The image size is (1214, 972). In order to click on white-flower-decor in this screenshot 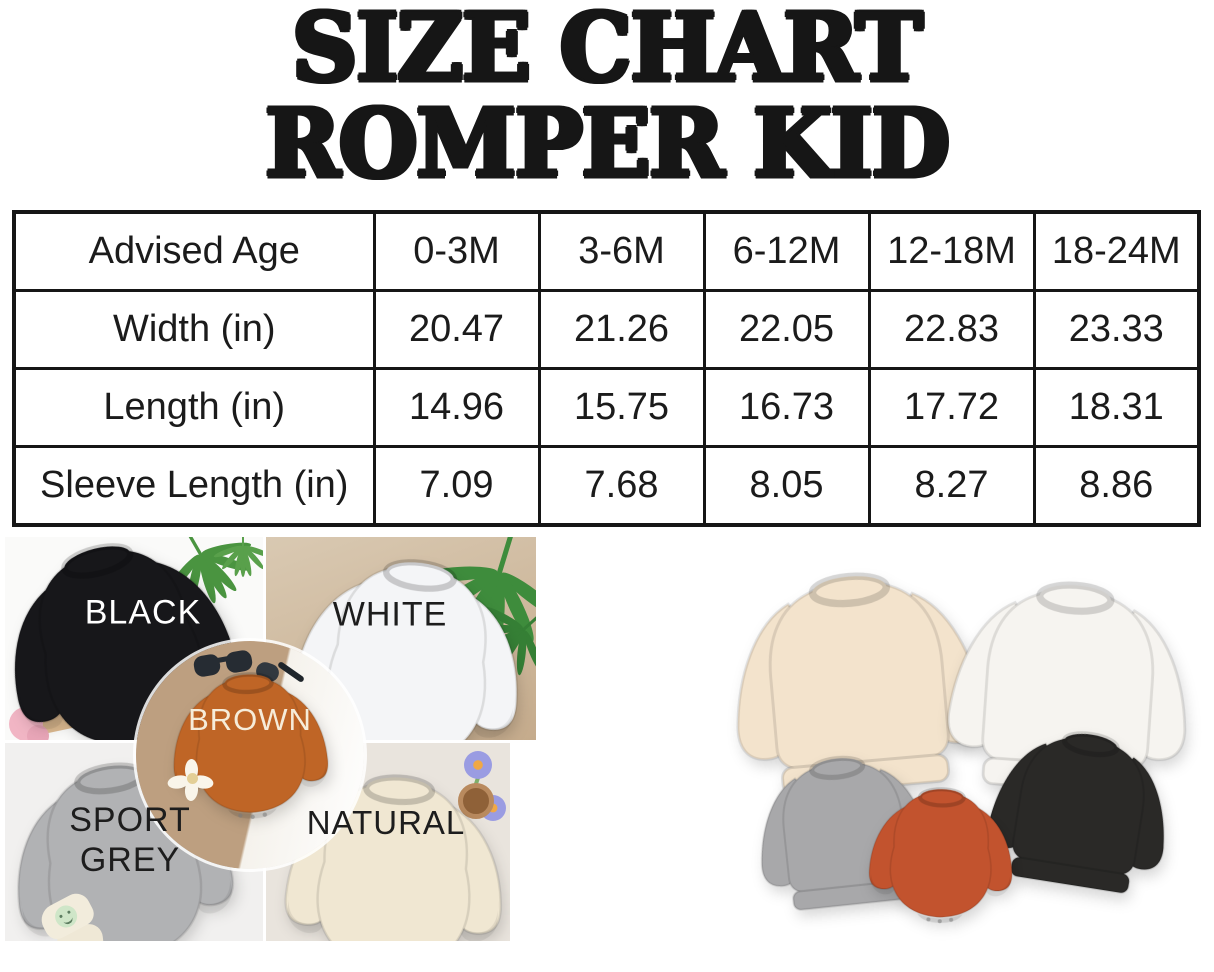, I will do `click(190, 780)`.